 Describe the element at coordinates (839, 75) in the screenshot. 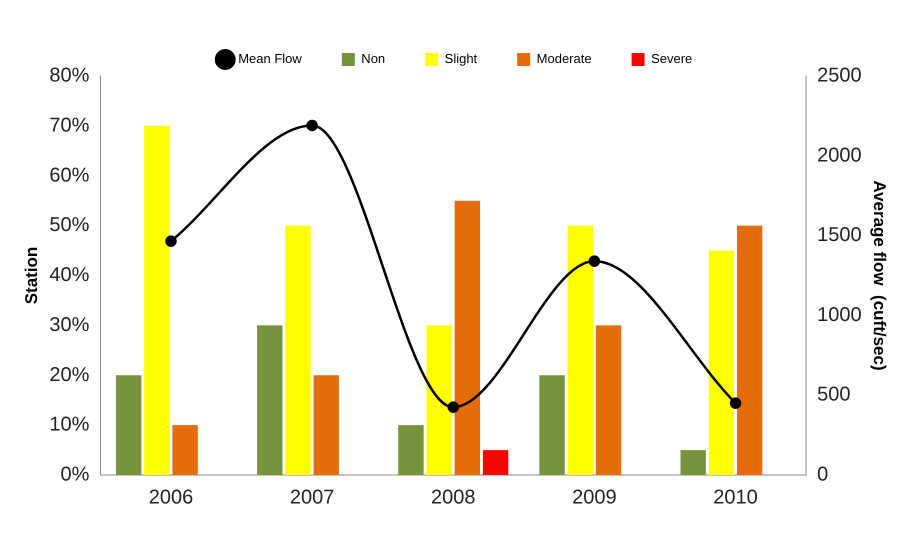

I see `y2-tick-label: 2500` at that location.